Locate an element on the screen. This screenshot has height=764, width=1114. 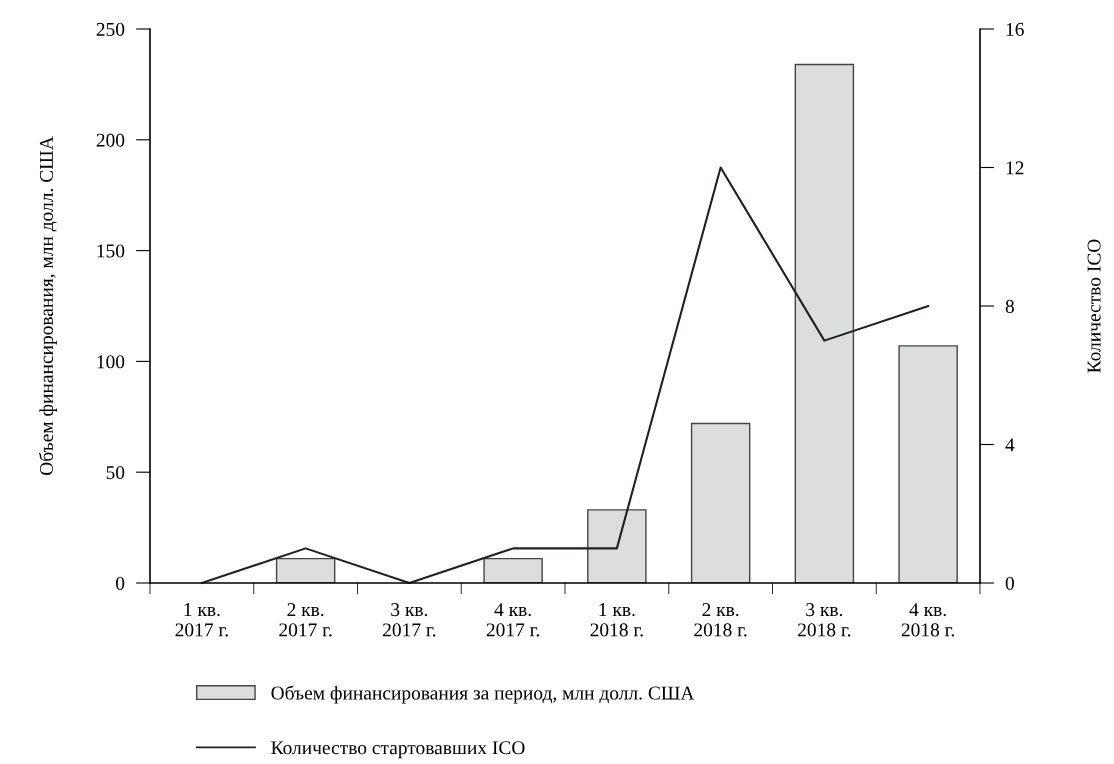
x-tick-label: 3 кв. 2018 г. is located at coordinates (824, 620).